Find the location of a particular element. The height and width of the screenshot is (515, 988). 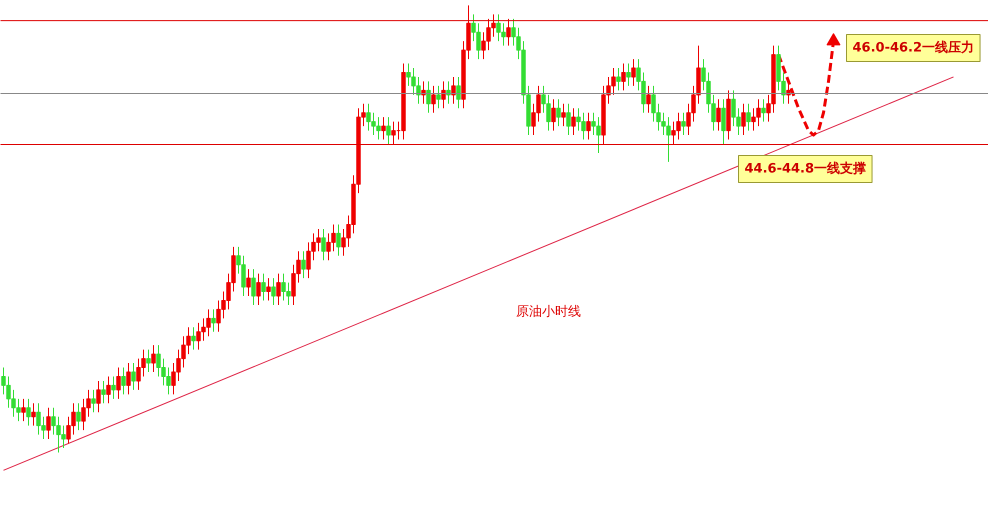

annotation: 46.0-46.2一线压力 is located at coordinates (913, 48).